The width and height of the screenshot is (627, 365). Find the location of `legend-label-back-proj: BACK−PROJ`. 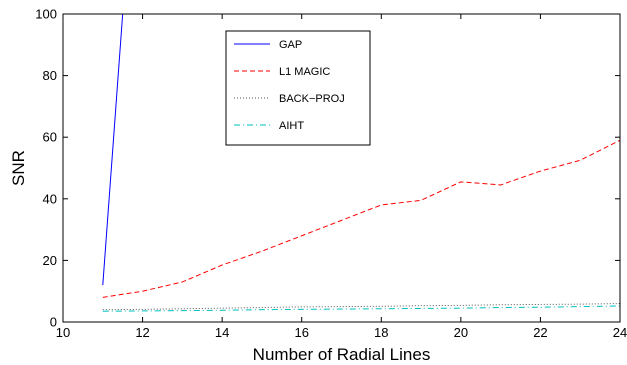

legend-label-back-proj: BACK−PROJ is located at coordinates (312, 99).